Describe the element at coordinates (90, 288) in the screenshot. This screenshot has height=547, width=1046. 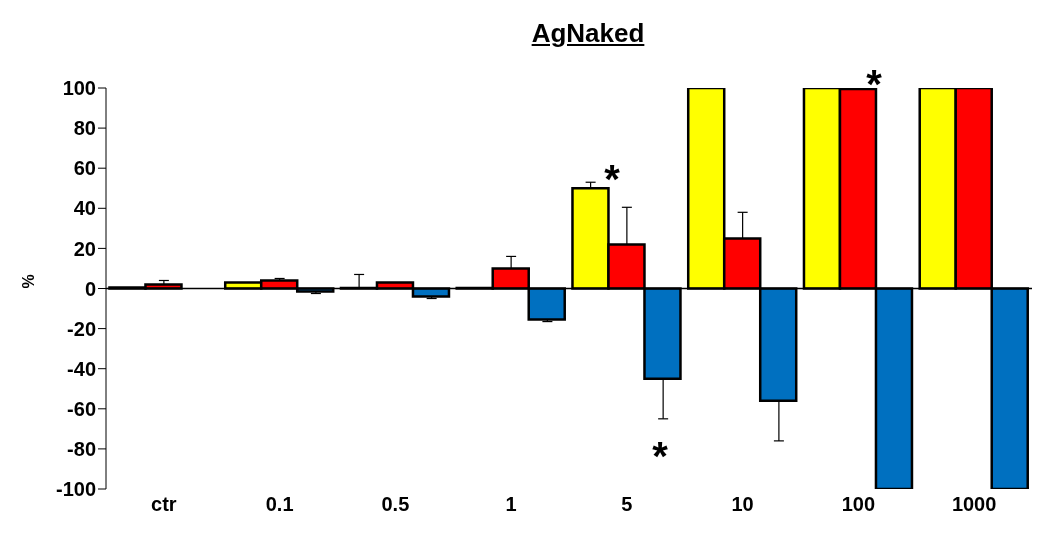
I see `y-tick-label: 0` at that location.